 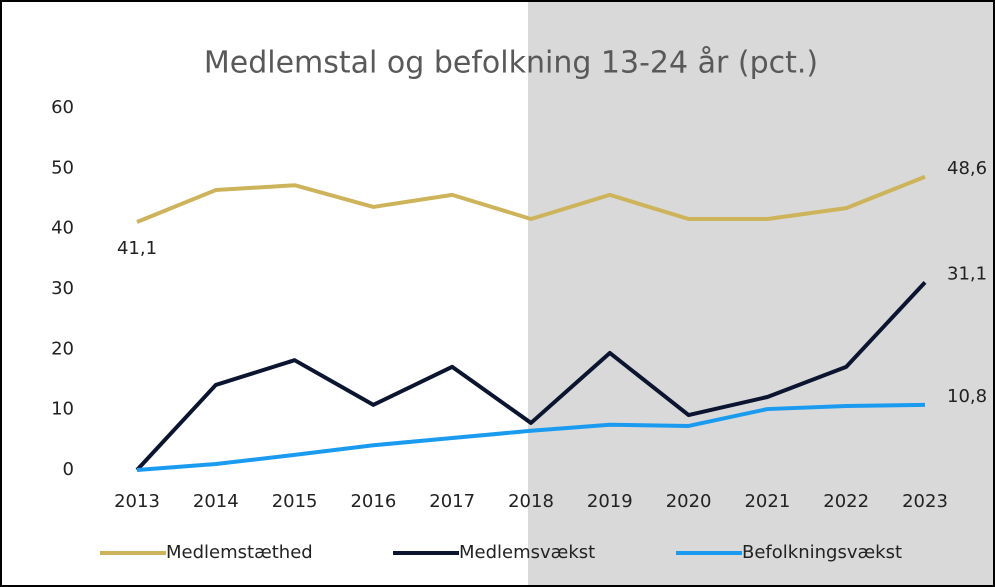 What do you see at coordinates (967, 396) in the screenshot?
I see `data-label: 10,8` at bounding box center [967, 396].